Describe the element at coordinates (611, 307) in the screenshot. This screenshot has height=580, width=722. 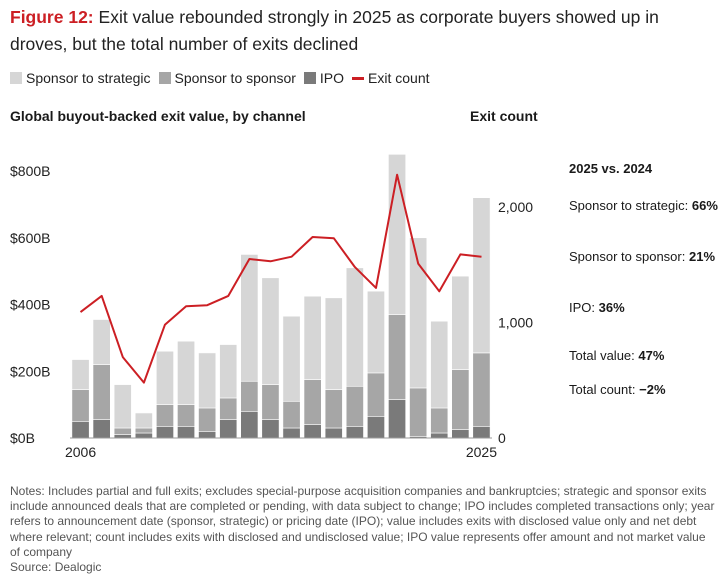
I see `panel-value: 36%` at that location.